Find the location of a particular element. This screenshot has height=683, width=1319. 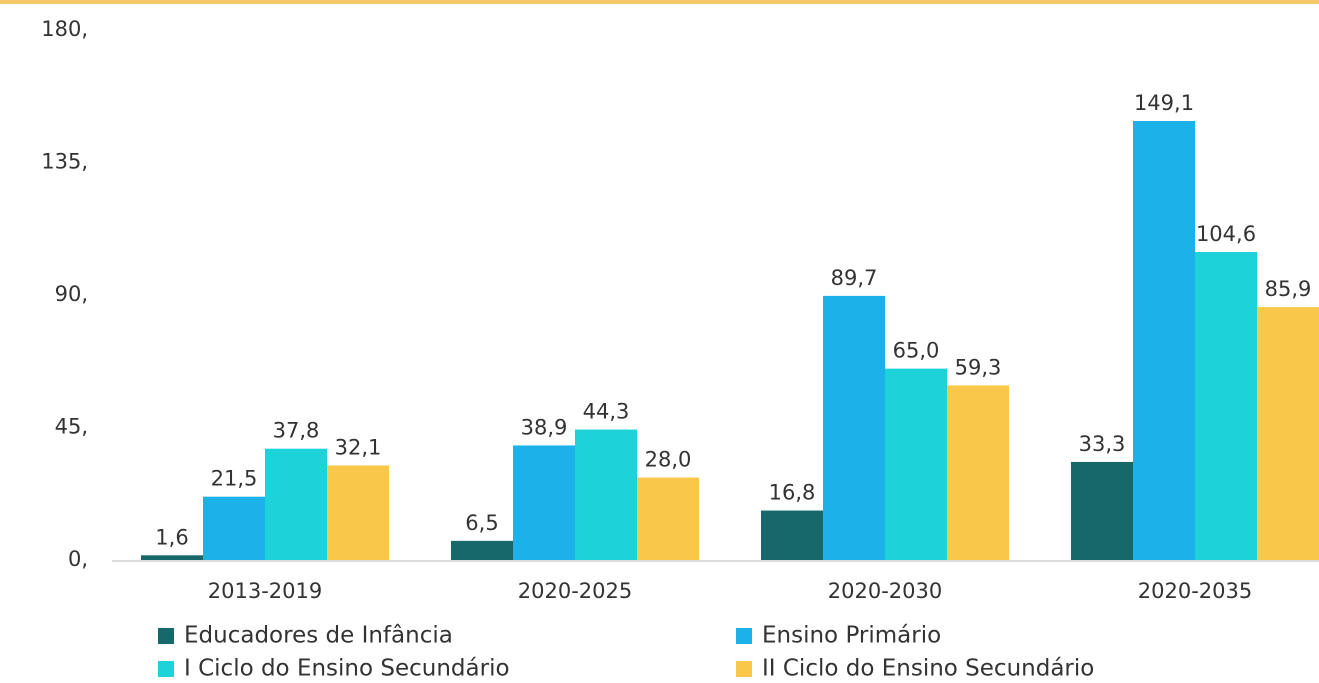

x-tick-label: 2020-2025 is located at coordinates (575, 591).